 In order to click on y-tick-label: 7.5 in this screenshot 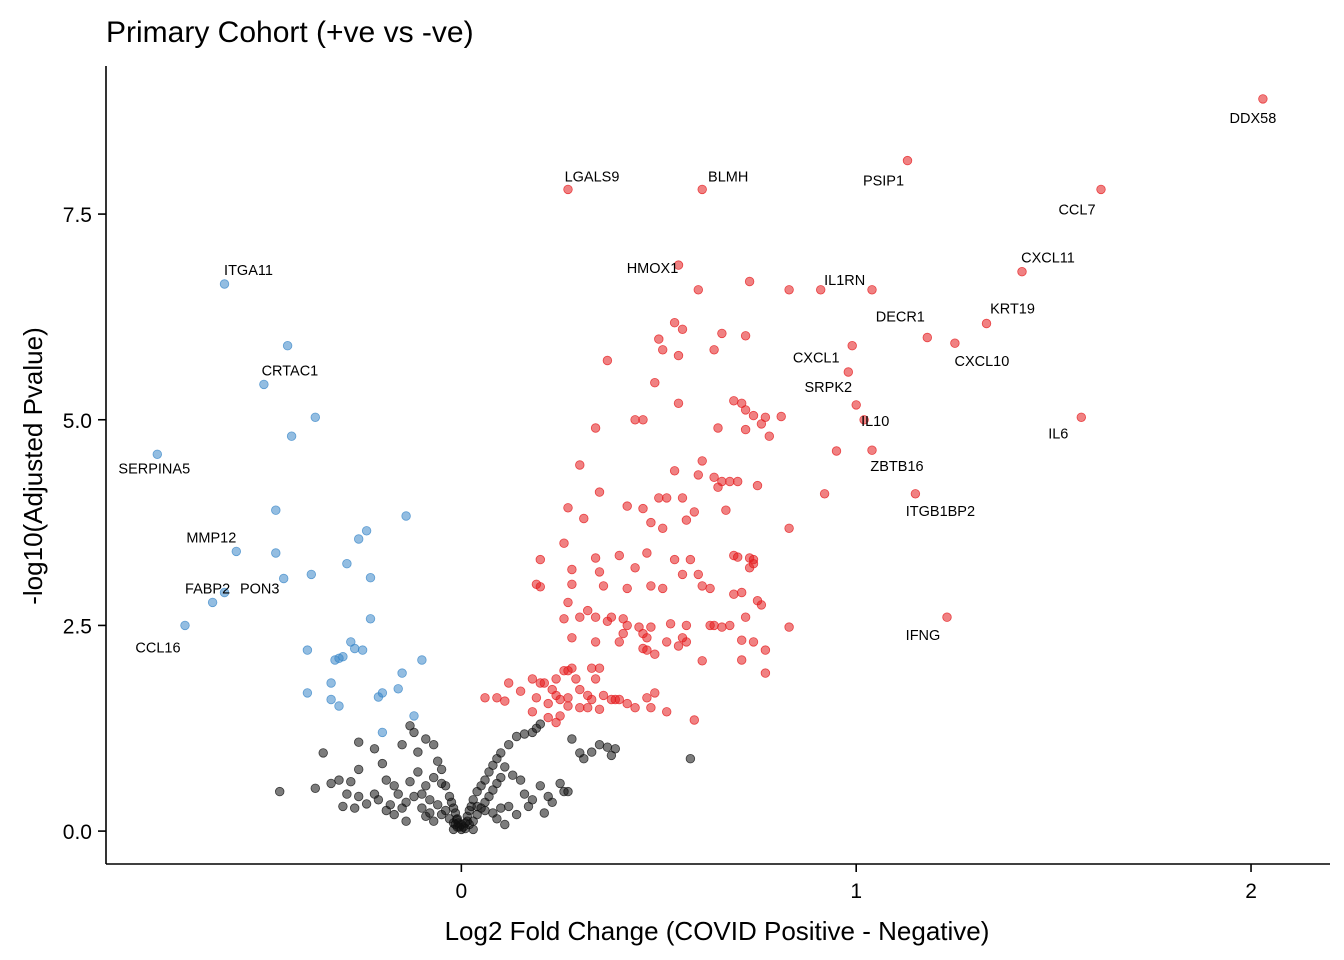, I will do `click(77, 215)`.